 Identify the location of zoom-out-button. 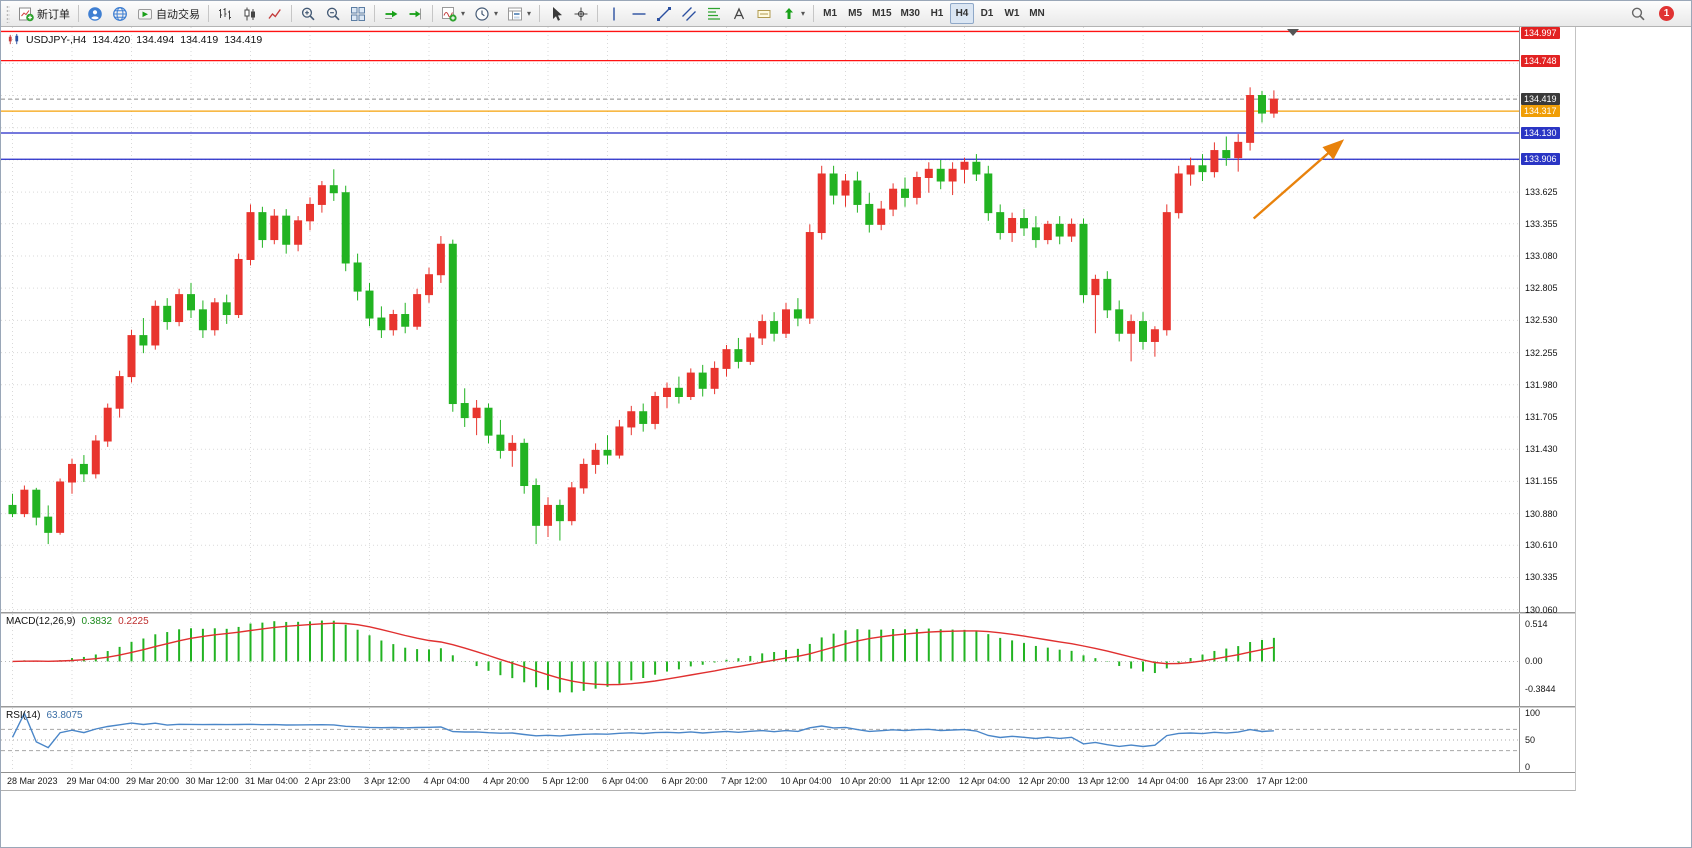
(333, 13).